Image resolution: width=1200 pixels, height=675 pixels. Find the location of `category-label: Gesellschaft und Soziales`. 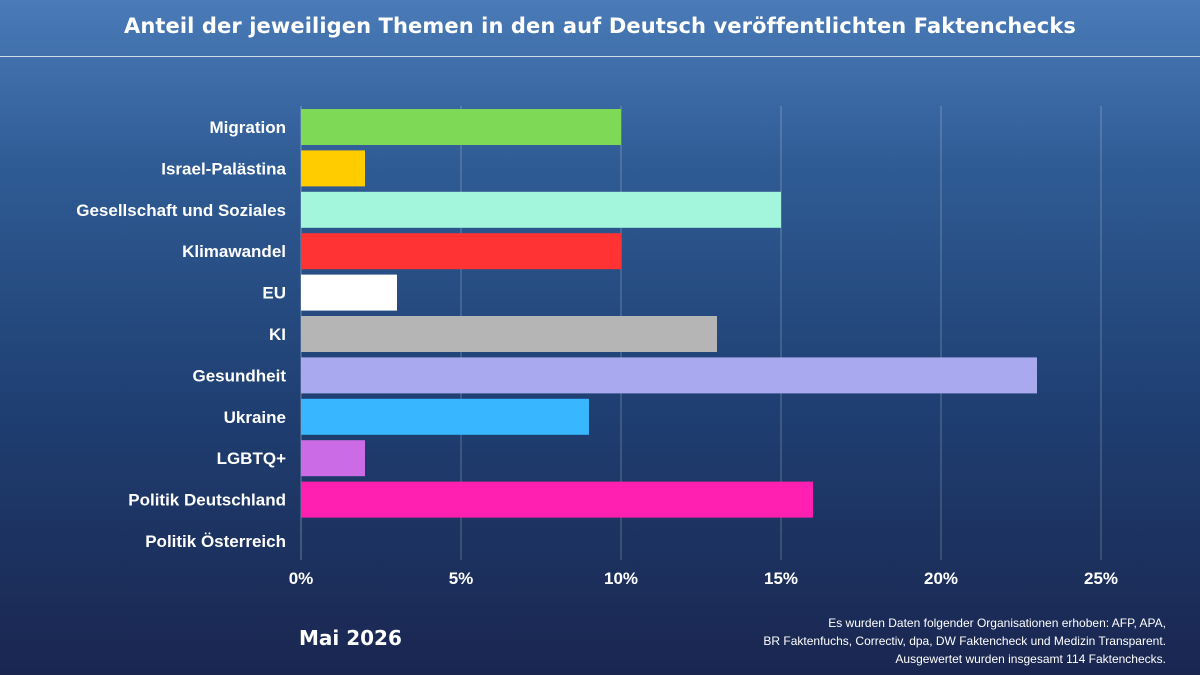

category-label: Gesellschaft und Soziales is located at coordinates (181, 210).